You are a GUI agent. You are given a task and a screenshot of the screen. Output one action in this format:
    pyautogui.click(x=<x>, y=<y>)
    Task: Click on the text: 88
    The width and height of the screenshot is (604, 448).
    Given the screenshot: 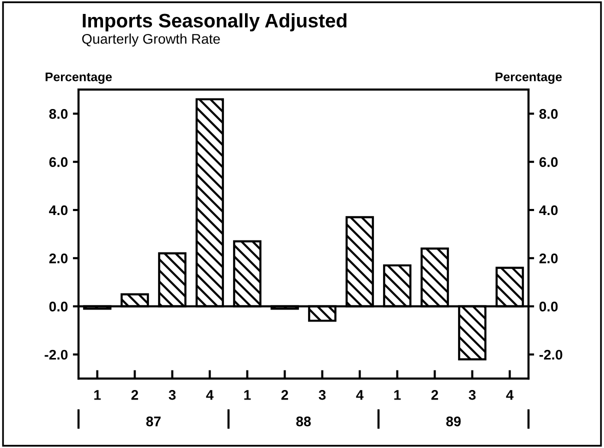 What is the action you would take?
    pyautogui.click(x=303, y=421)
    